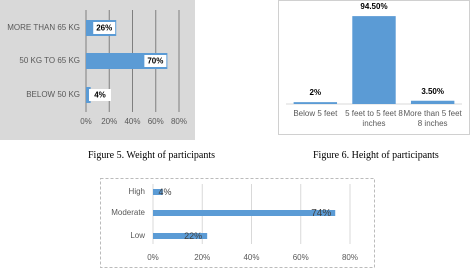  Describe the element at coordinates (43, 27) in the screenshot. I see `category-label: MORE THAN 65 KG` at that location.